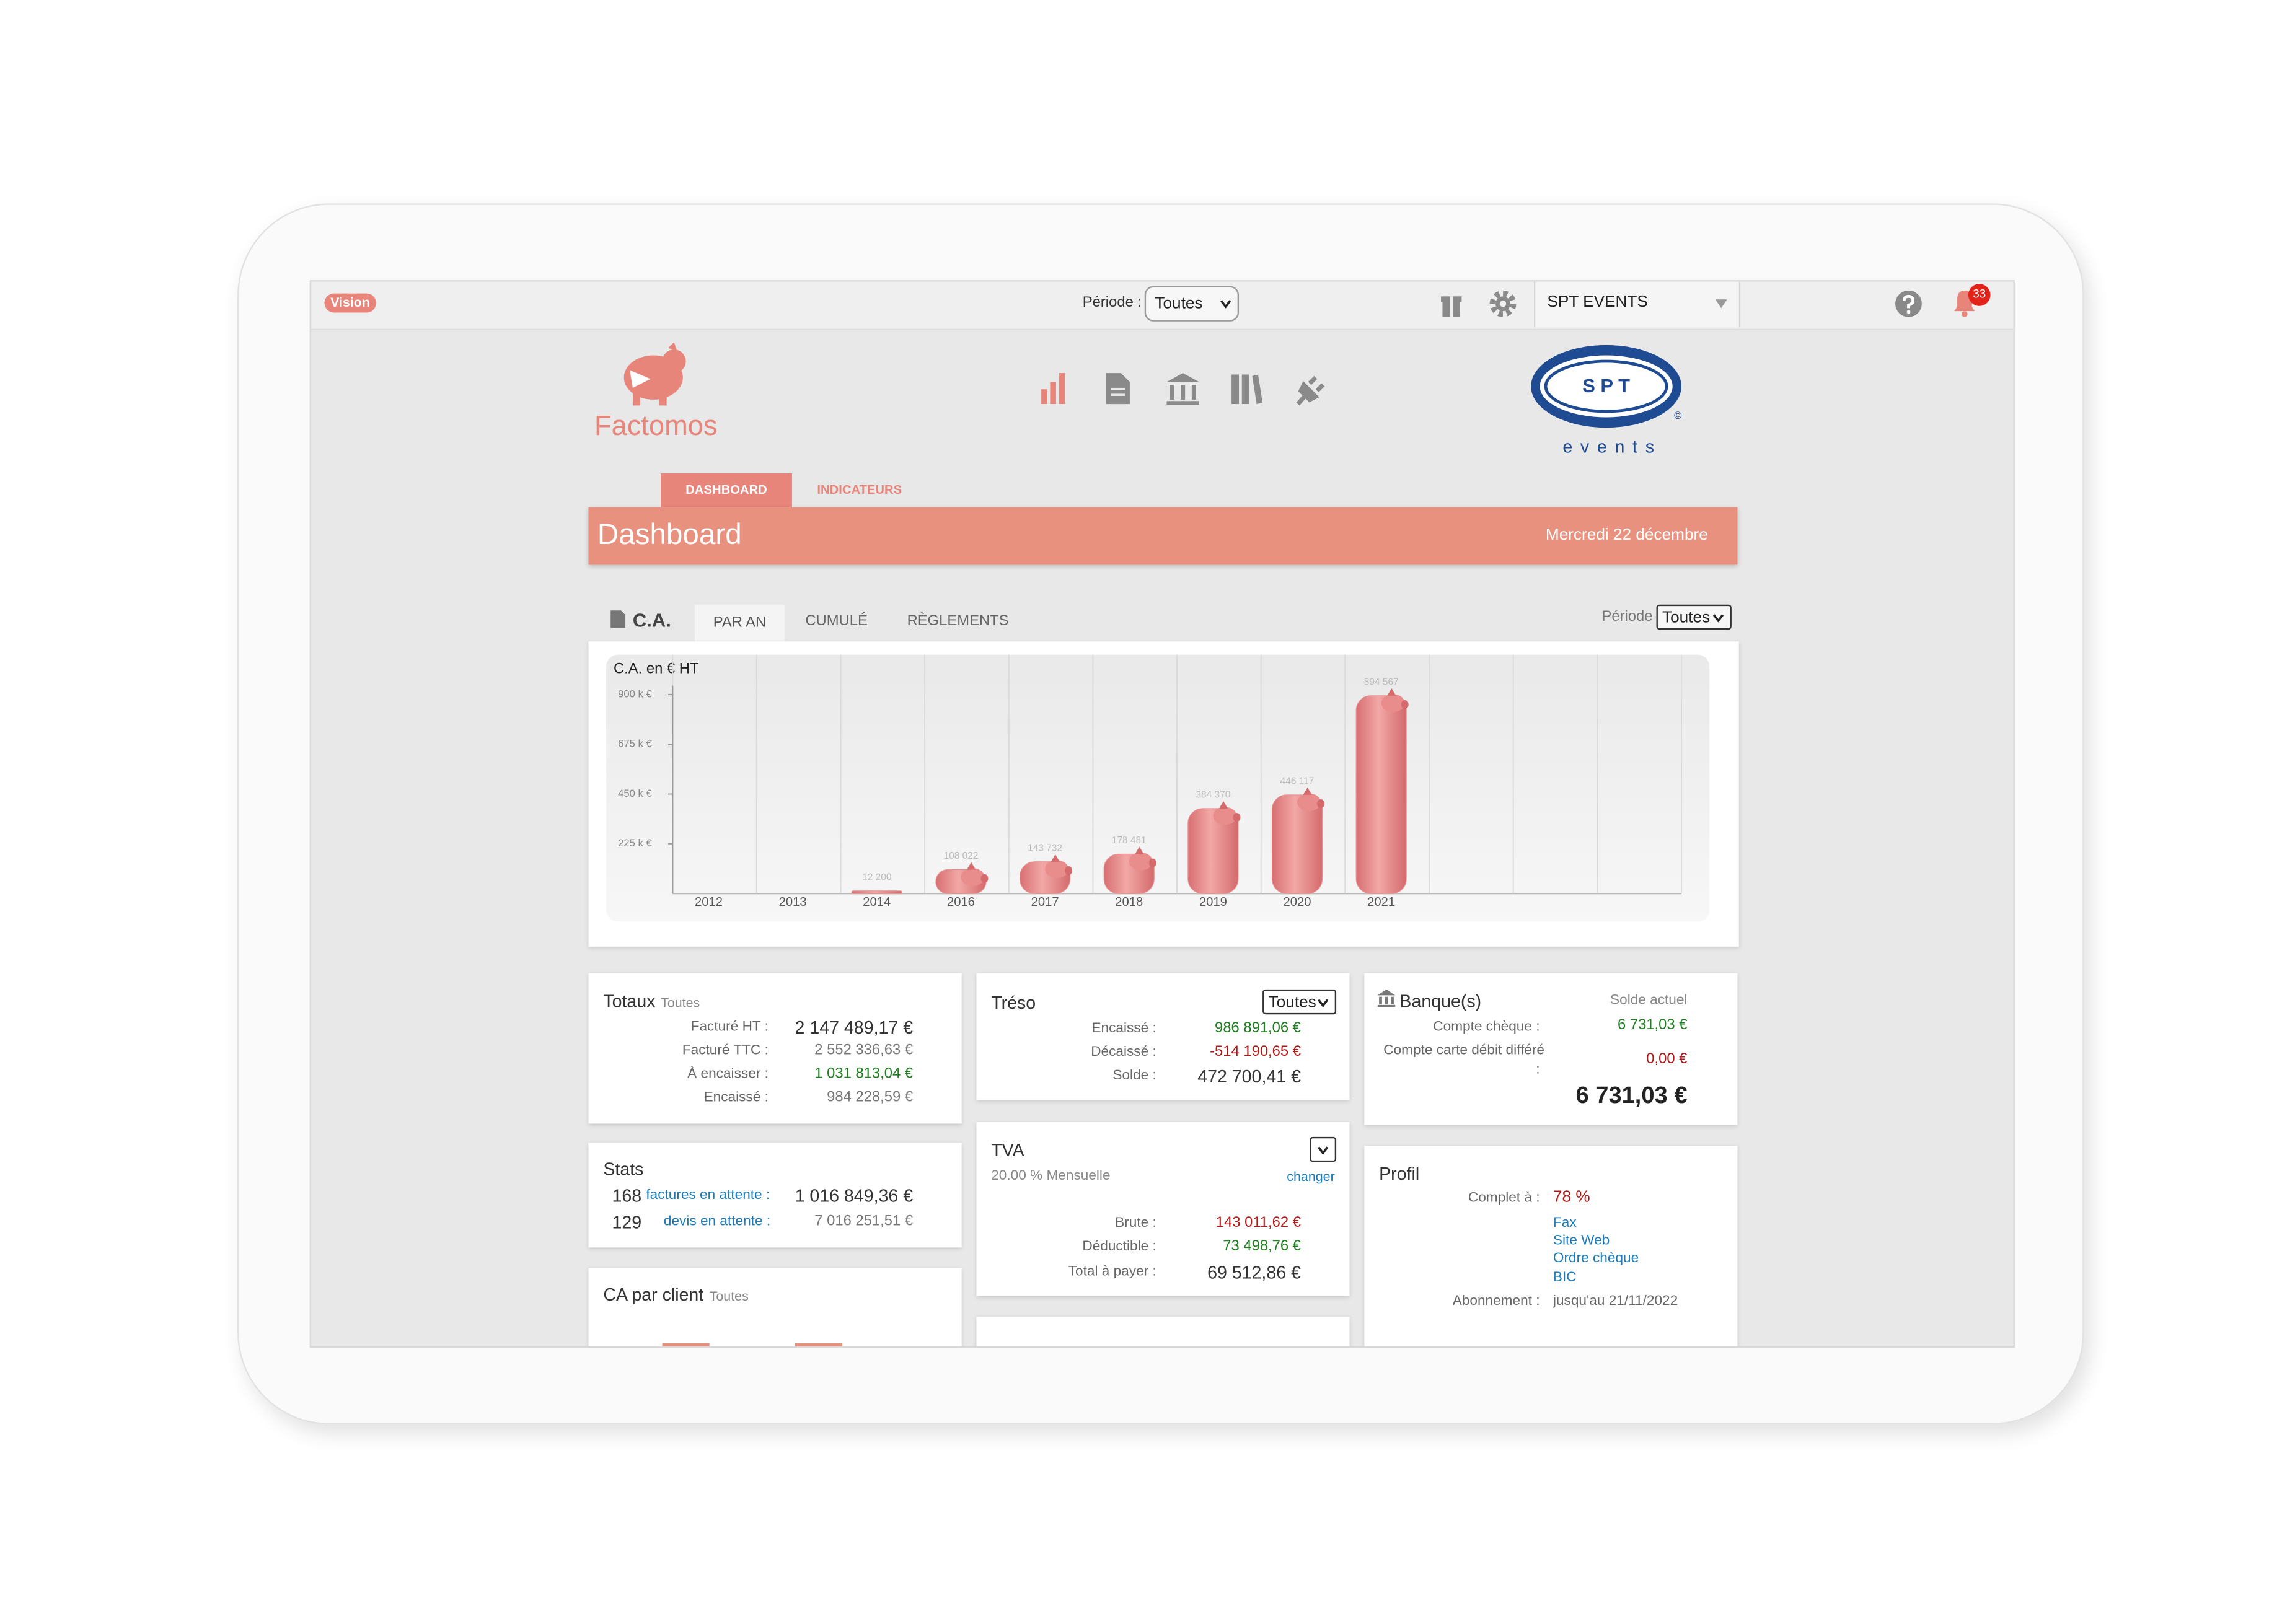 The image size is (2295, 1624). I want to click on ca-tab-active: PAR AN, so click(739, 623).